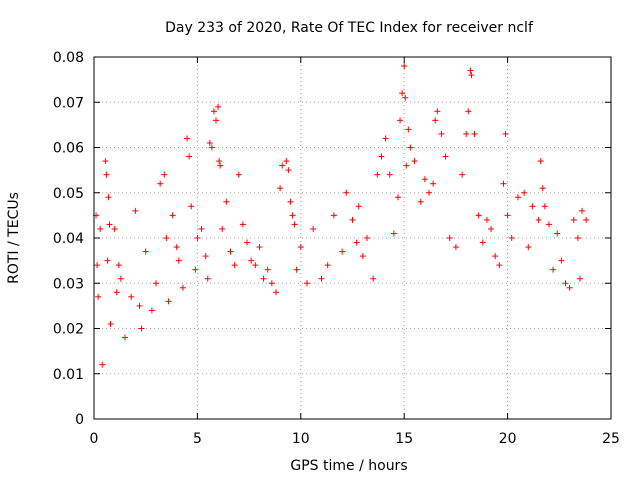 Image resolution: width=640 pixels, height=480 pixels. Describe the element at coordinates (79, 420) in the screenshot. I see `y-tick-label: 0` at that location.